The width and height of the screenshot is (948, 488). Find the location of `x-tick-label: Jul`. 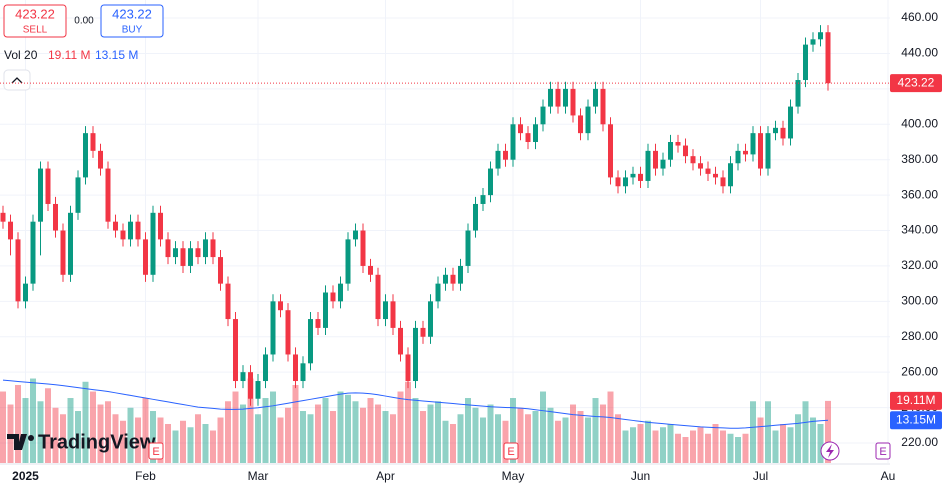

x-tick-label: Jul is located at coordinates (760, 476).